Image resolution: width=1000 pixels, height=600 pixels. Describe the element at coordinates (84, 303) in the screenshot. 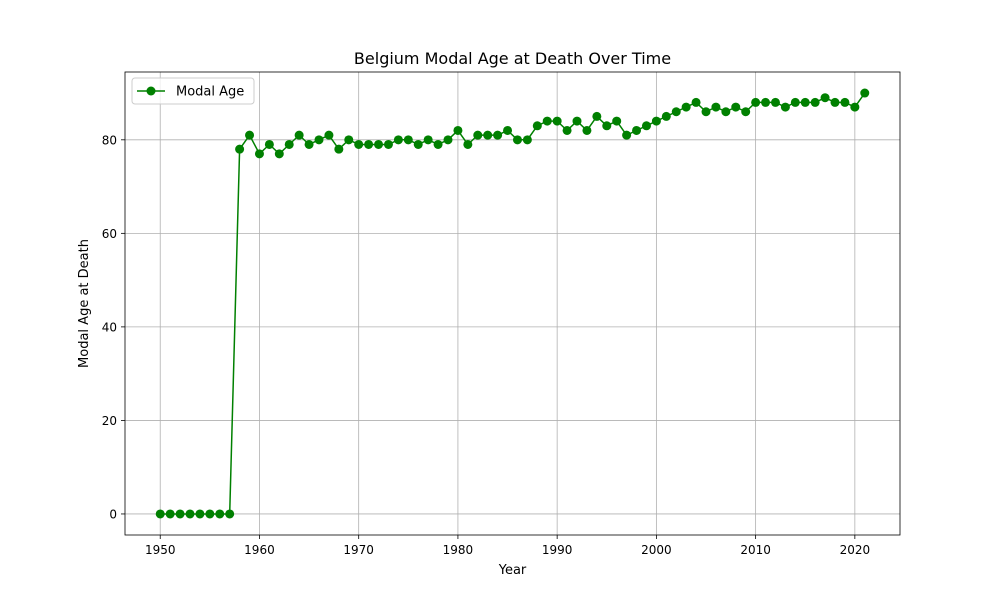

I see `y-axis-label: Modal Age at Death` at that location.